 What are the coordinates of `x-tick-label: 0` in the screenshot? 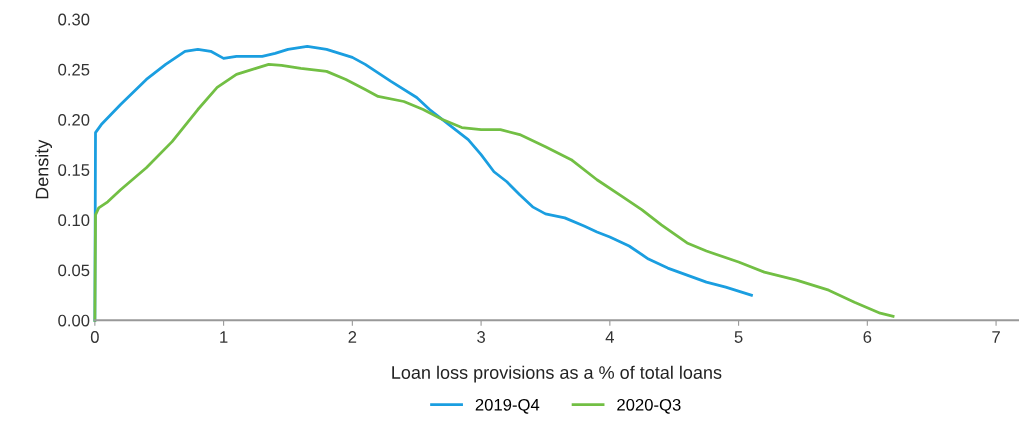 It's located at (94, 337).